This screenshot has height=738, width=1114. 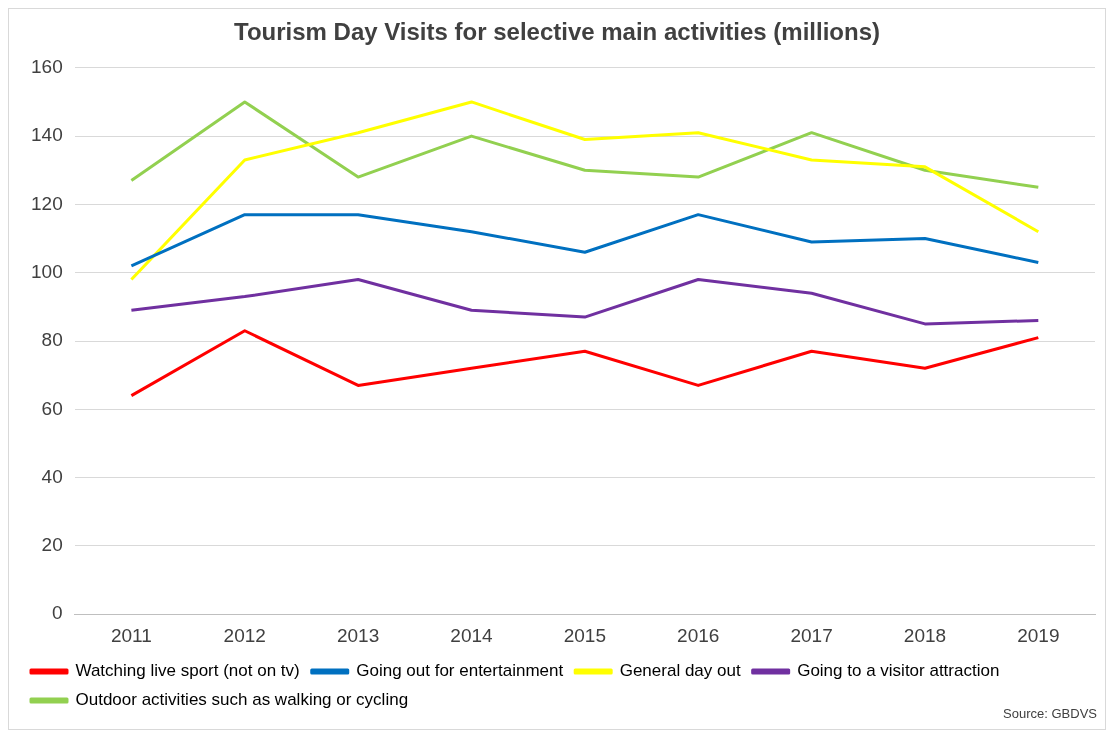 What do you see at coordinates (47, 67) in the screenshot?
I see `y-tick-label: 160` at bounding box center [47, 67].